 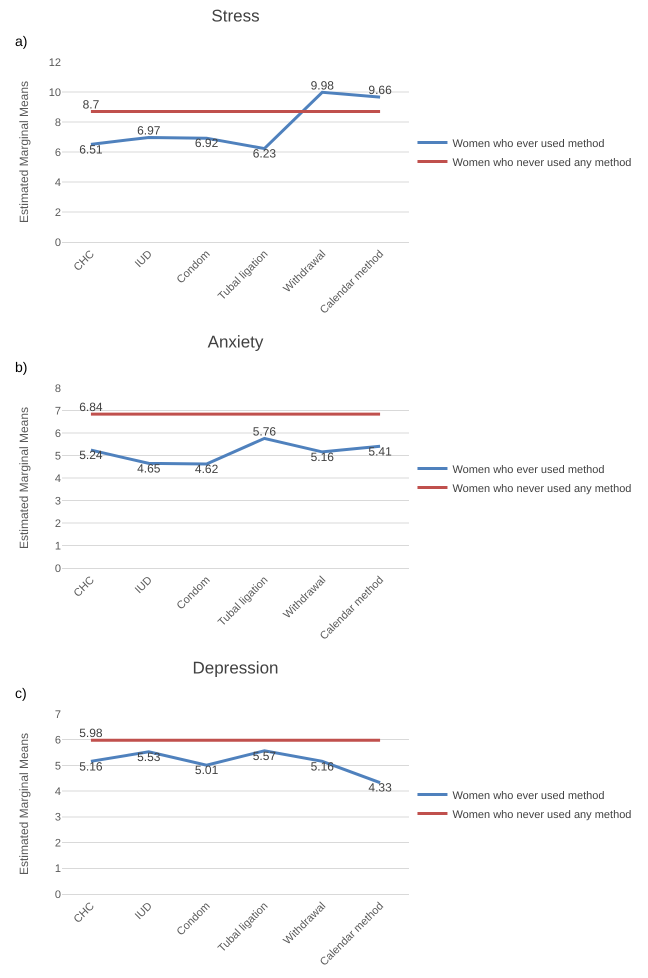 What do you see at coordinates (21, 693) in the screenshot?
I see `text: c)` at bounding box center [21, 693].